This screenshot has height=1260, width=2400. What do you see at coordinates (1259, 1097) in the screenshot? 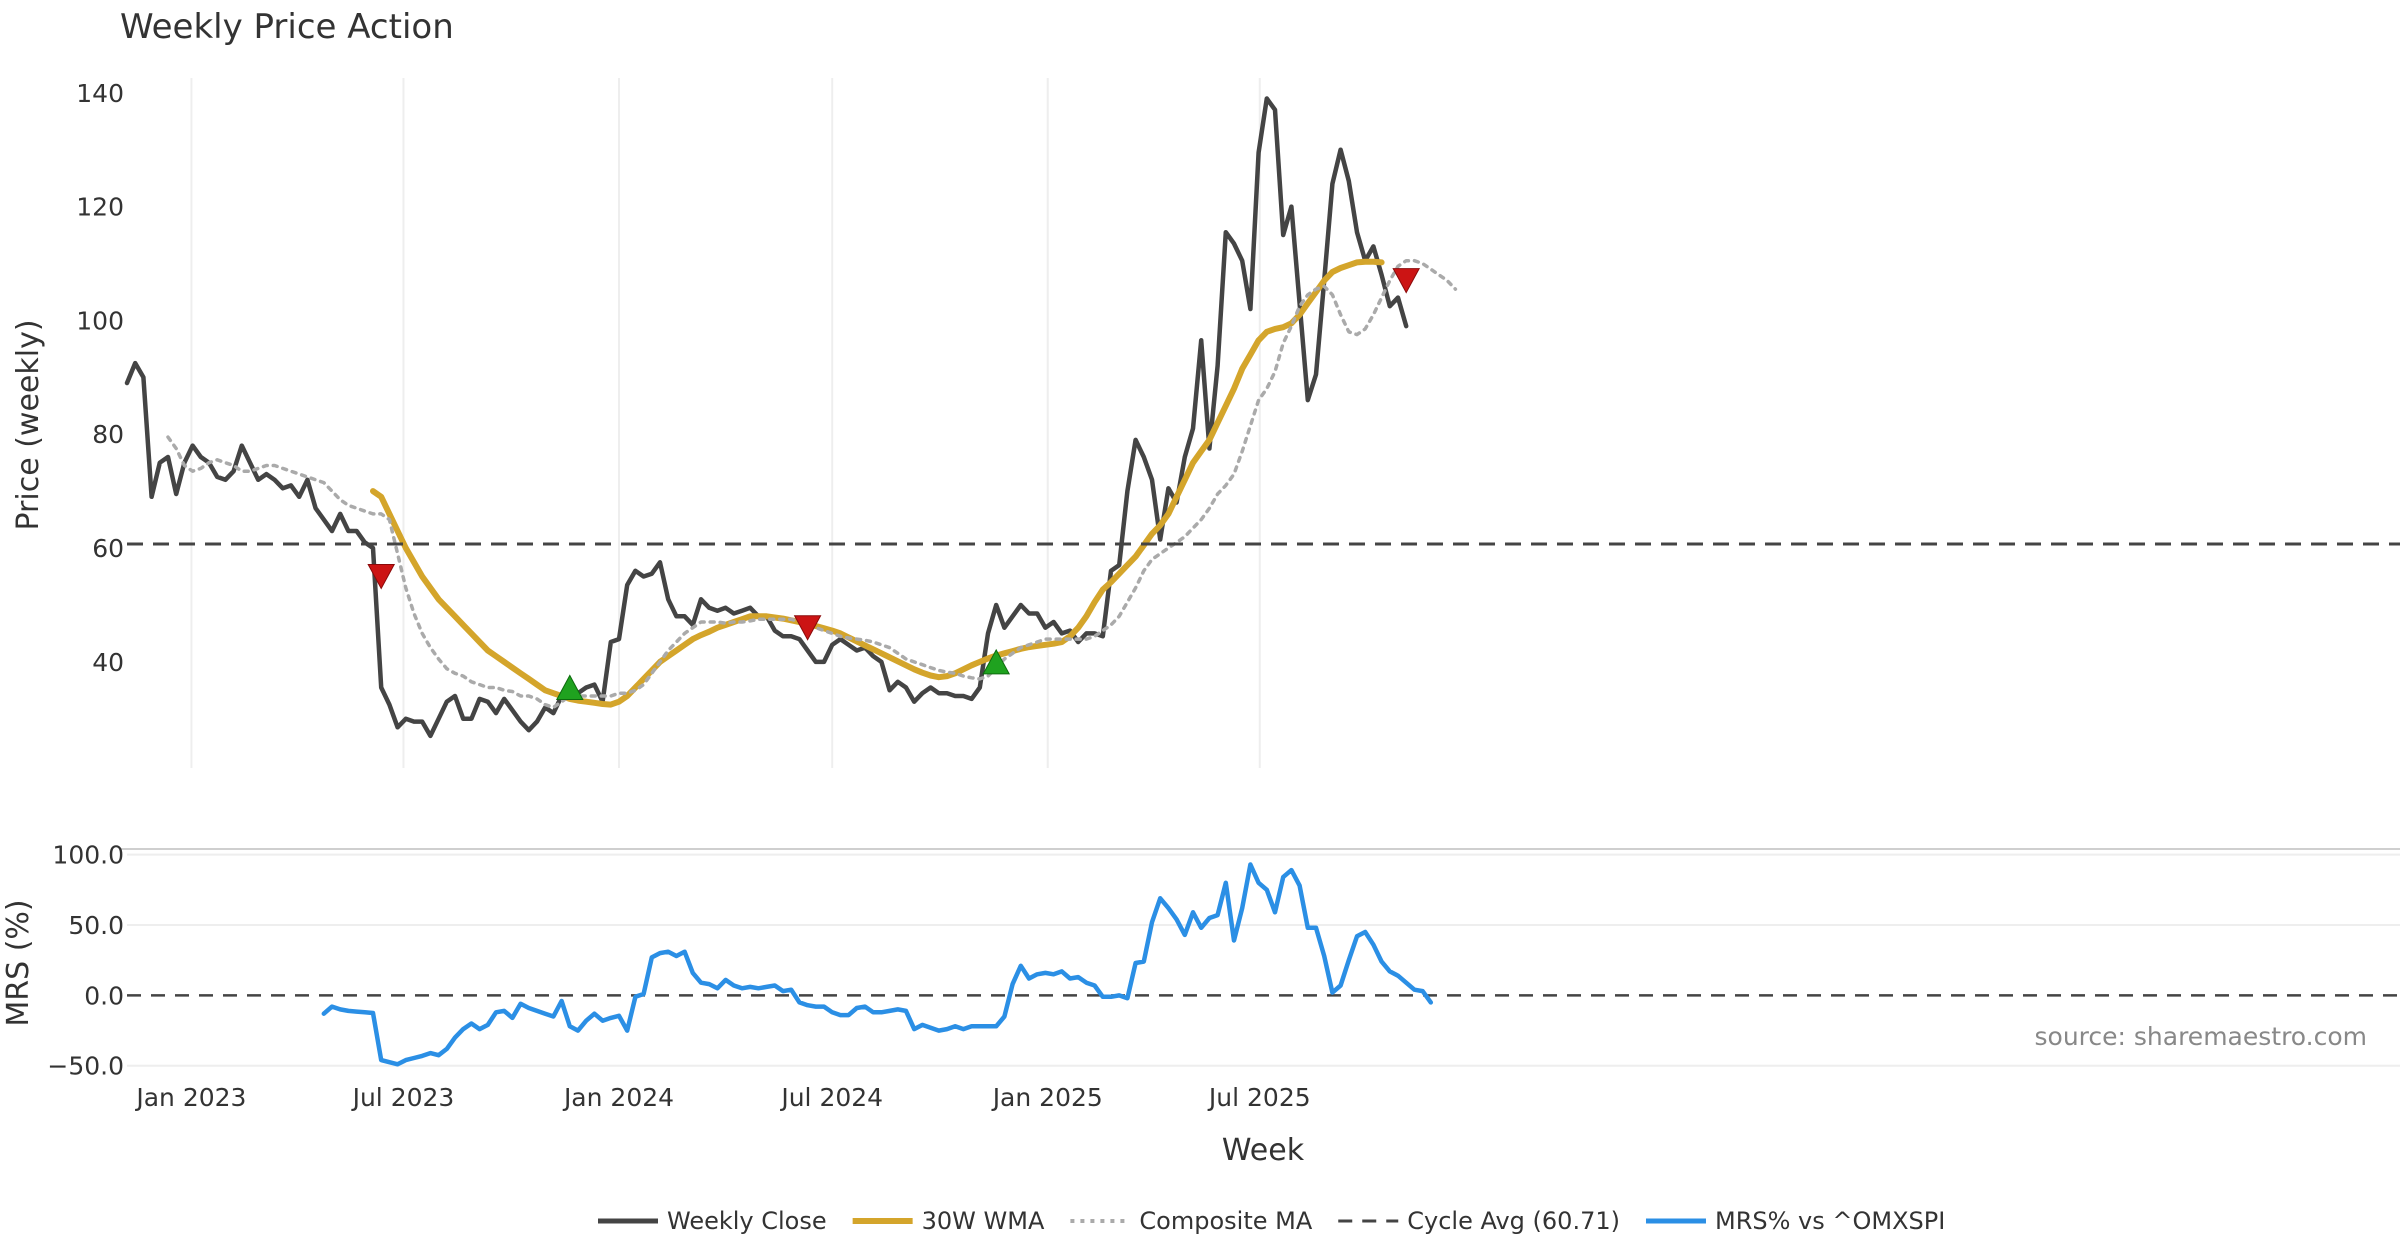
I see `x-tick-5: Jul 2025` at bounding box center [1259, 1097].